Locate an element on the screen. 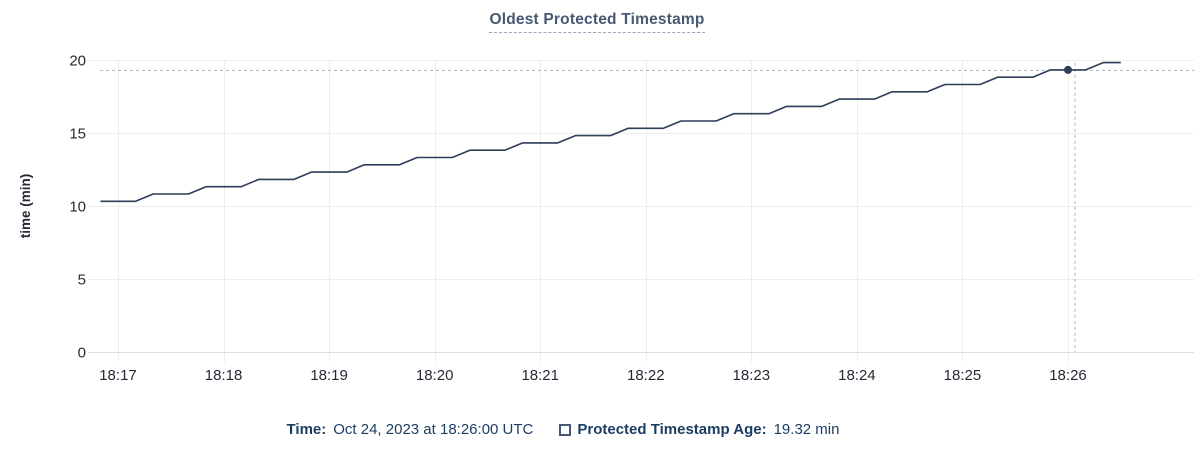  svg-text: 20 is located at coordinates (77, 61).